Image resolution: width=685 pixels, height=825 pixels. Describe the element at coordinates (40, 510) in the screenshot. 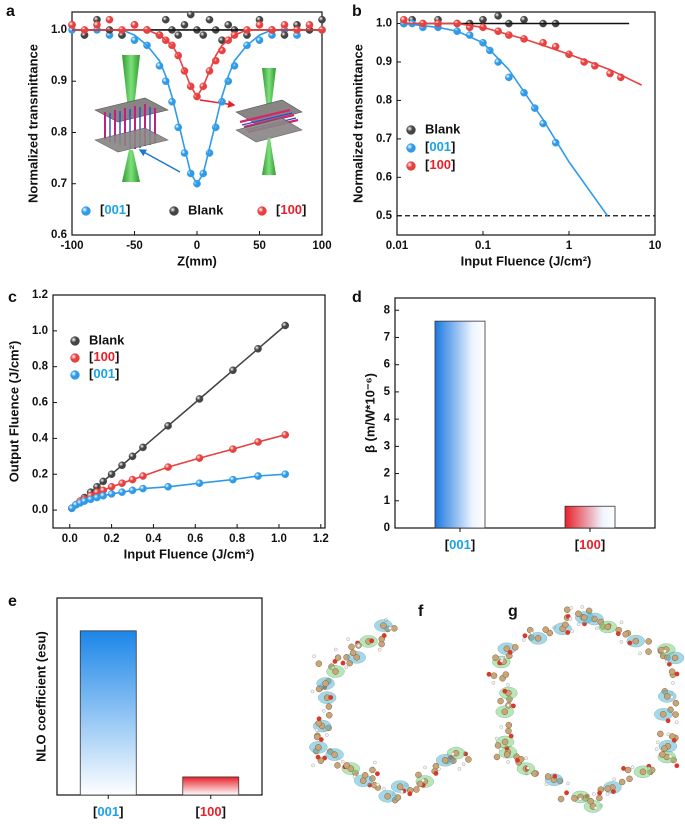

I see `y-tick-label: 0.0` at that location.